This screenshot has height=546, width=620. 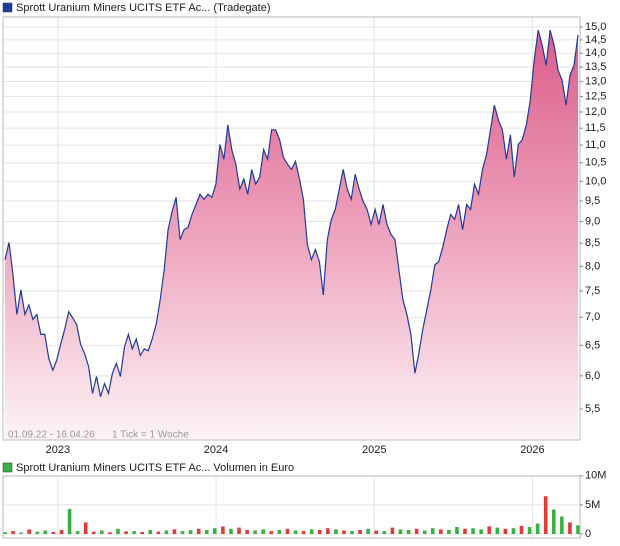 I want to click on y-tick-label: 15,0, so click(x=595, y=27).